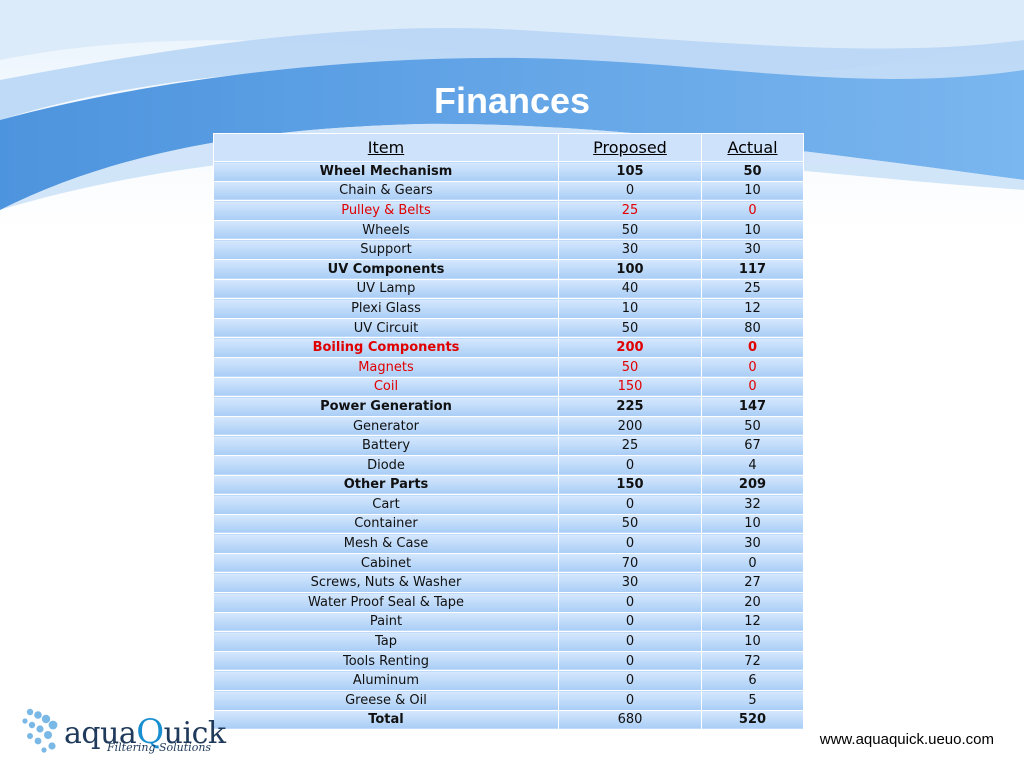 This screenshot has height=768, width=1024. What do you see at coordinates (508, 171) in the screenshot?
I see `table-row: Wheel Mechanism 105 50` at bounding box center [508, 171].